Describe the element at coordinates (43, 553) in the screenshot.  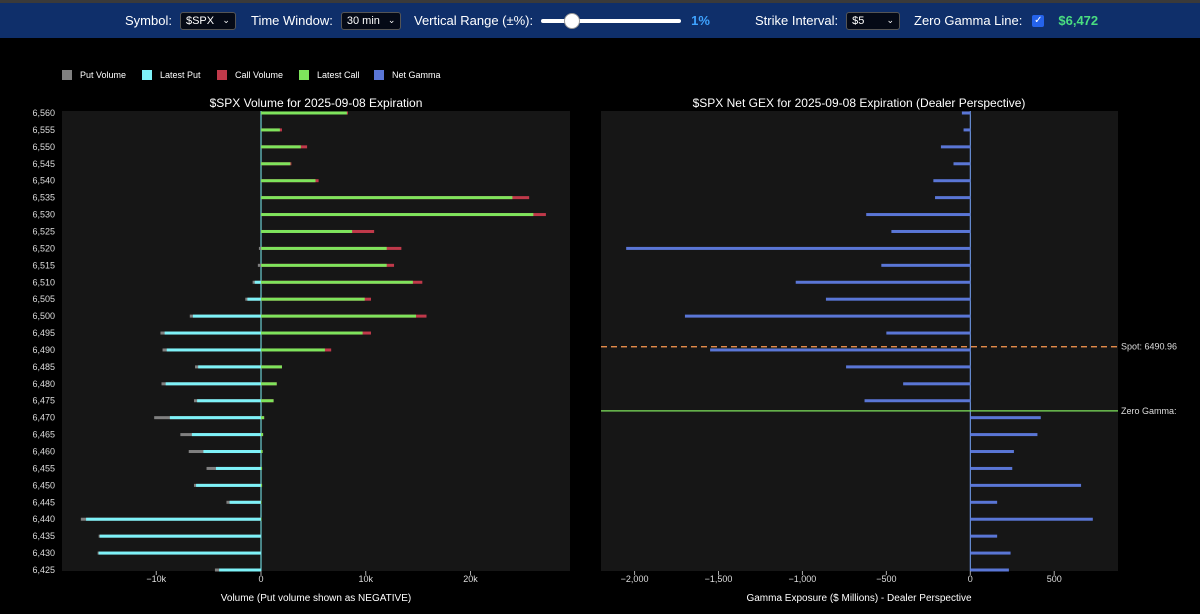
I see `strike-tick-label: 6,430` at that location.